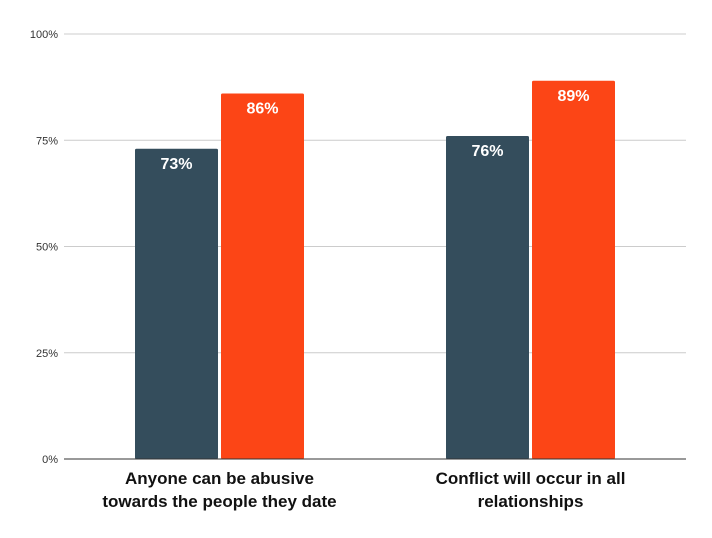  I want to click on y-tick-label: 25%, so click(47, 354).